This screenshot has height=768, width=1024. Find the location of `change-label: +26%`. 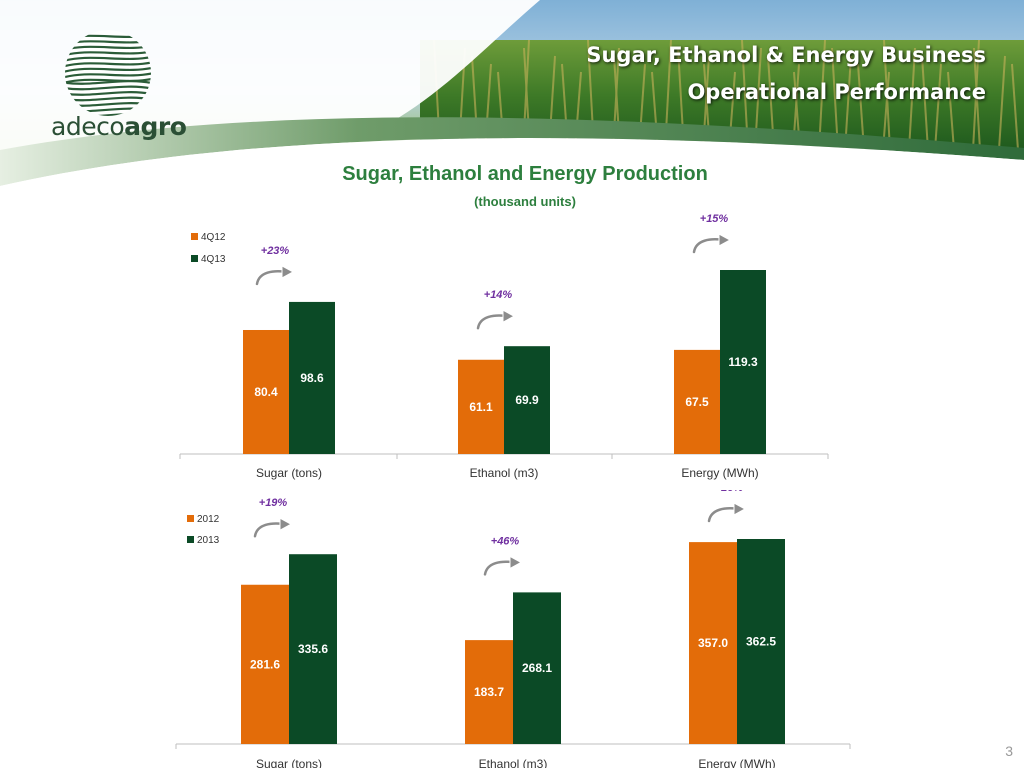

change-label: +26% is located at coordinates (729, 492).